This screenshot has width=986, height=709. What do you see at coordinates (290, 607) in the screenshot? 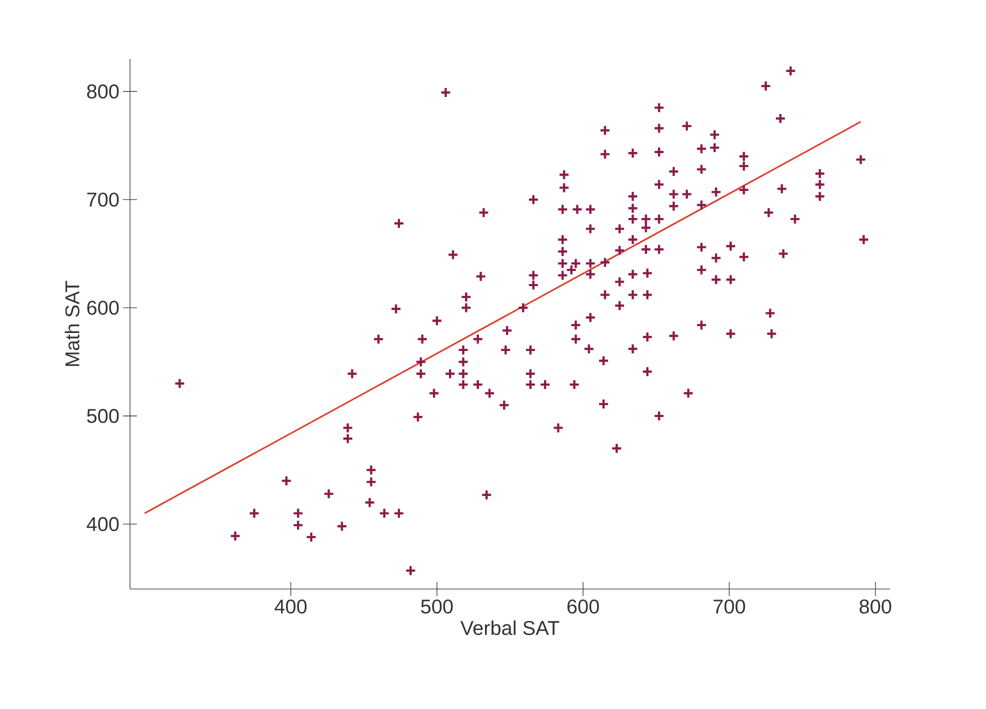
I see `x-tick-label: 400` at bounding box center [290, 607].